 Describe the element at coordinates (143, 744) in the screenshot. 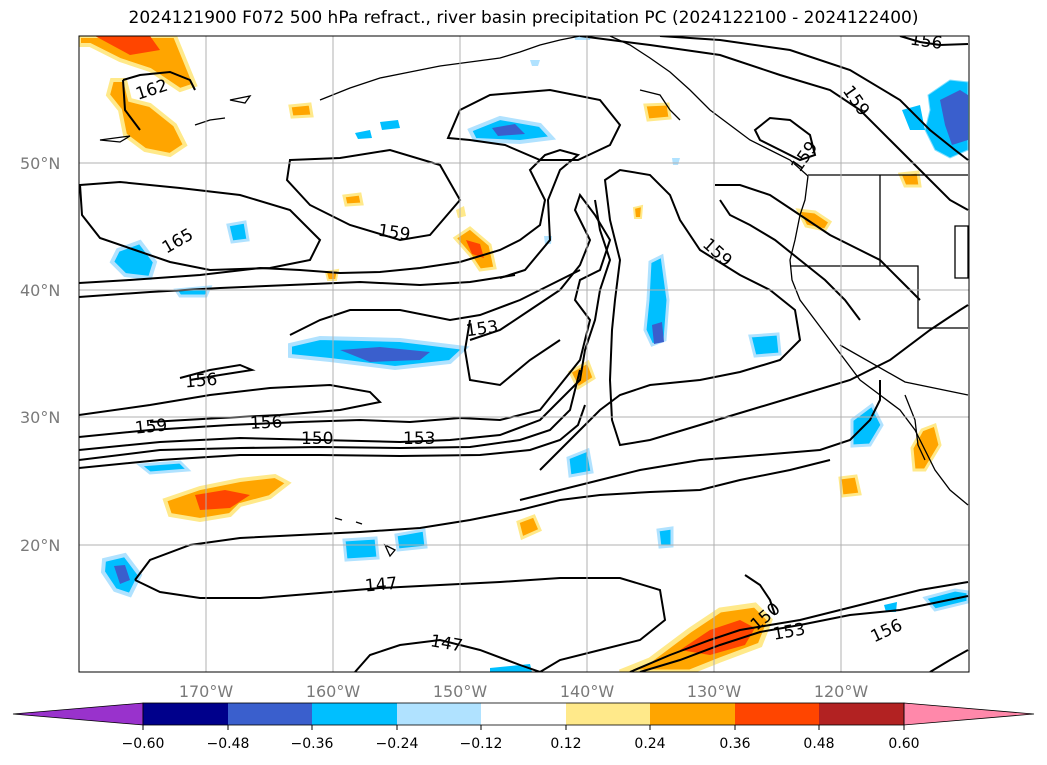

I see `colorbar-tick-label: −0.60` at that location.